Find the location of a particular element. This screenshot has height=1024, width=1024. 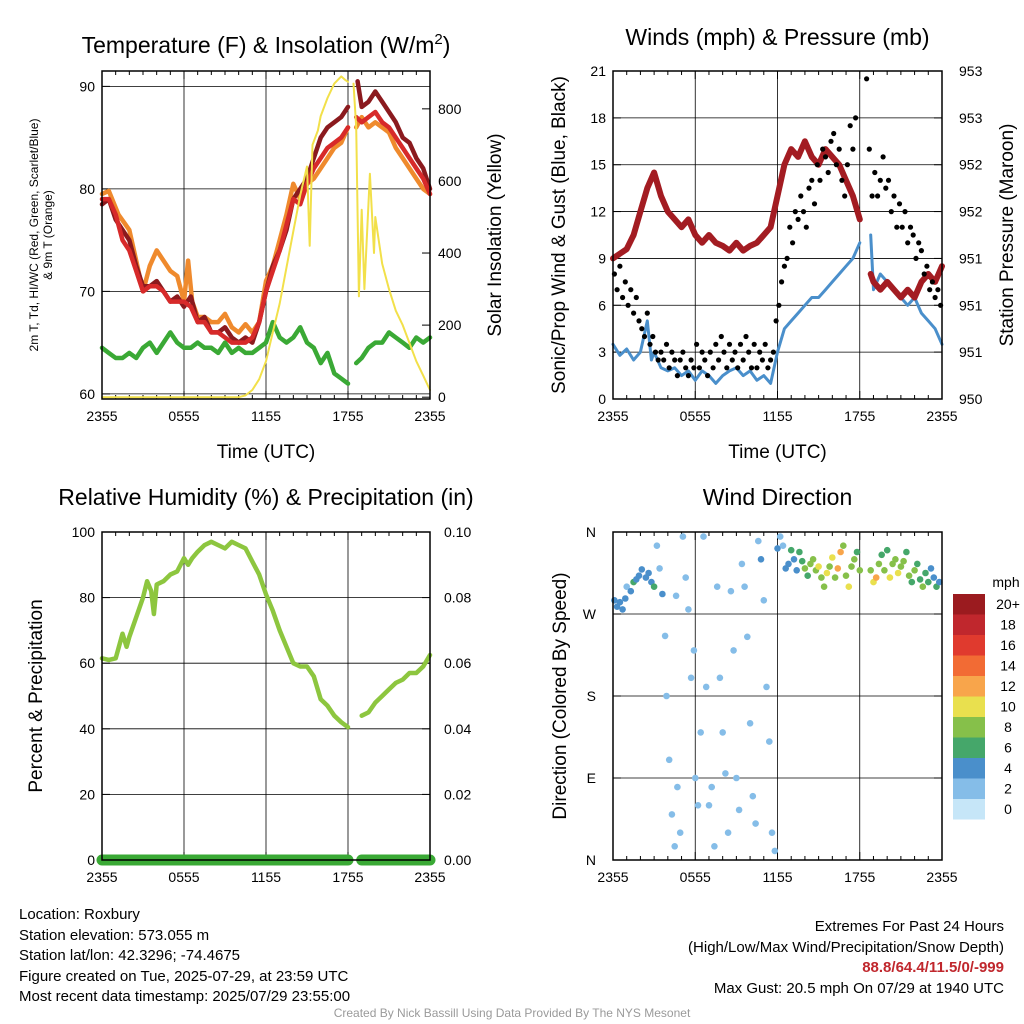

humidity-x-tick-label: 2355 is located at coordinates (429, 877).